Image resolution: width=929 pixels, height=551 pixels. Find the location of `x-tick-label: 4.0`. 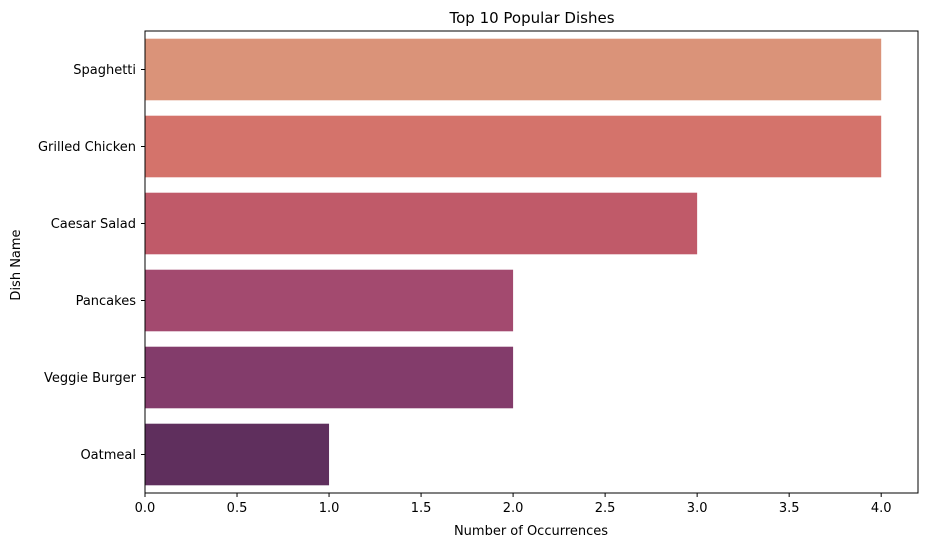

x-tick-label: 4.0 is located at coordinates (881, 508).